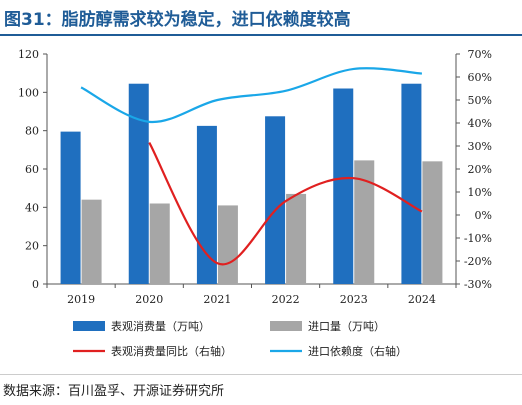  I want to click on import-dependency-line, so click(251, 95).